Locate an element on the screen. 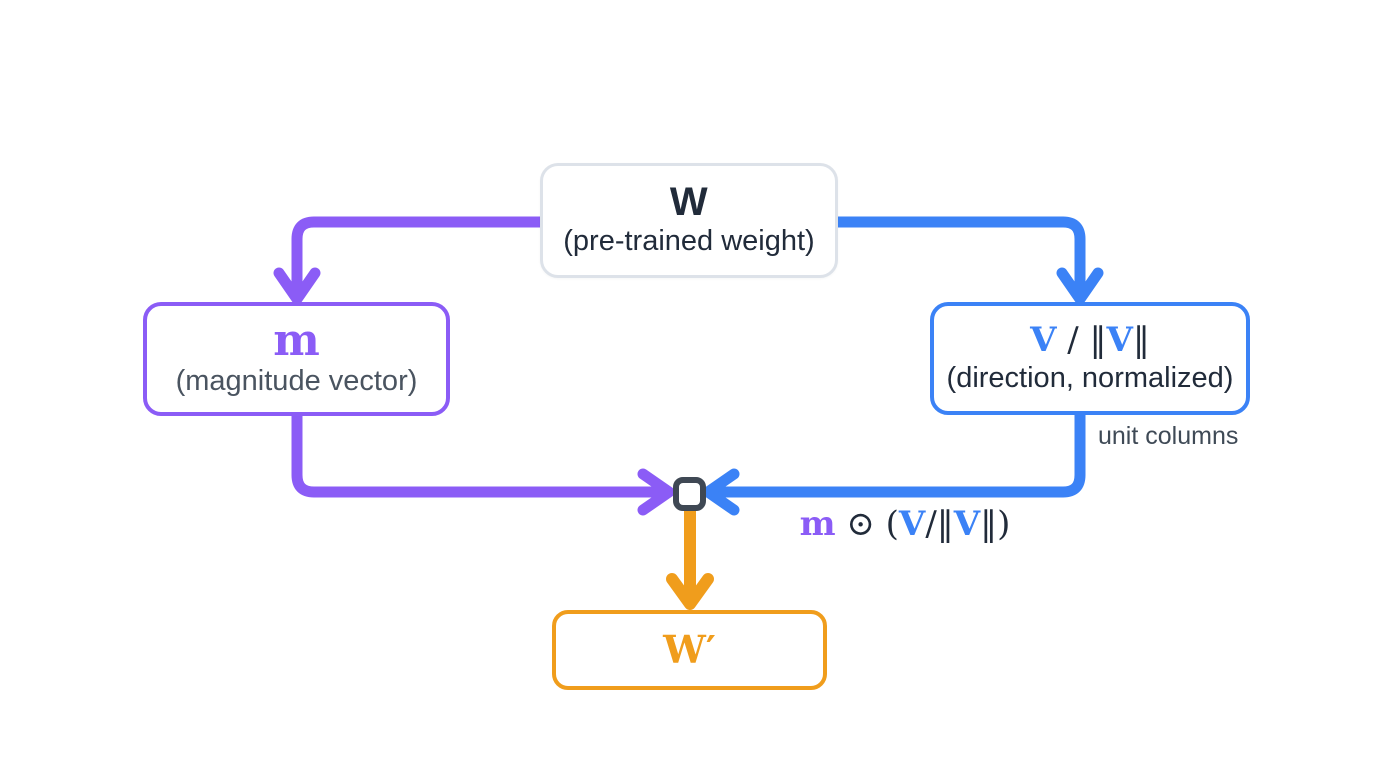  arrow-v-to-junction-icon is located at coordinates (894, 462).